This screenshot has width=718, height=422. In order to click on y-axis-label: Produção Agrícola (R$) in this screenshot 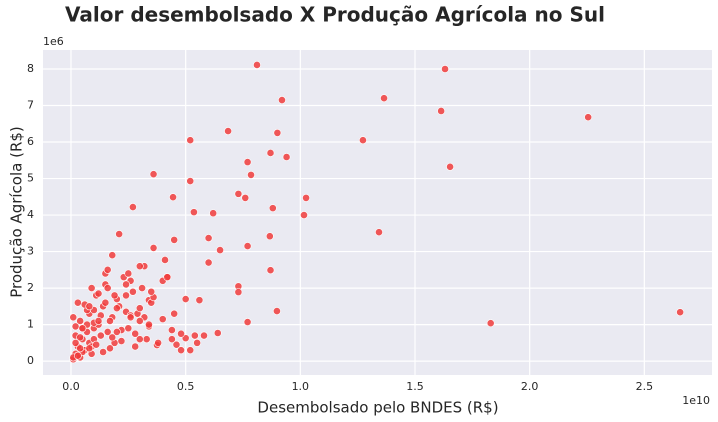, I will do `click(17, 212)`.